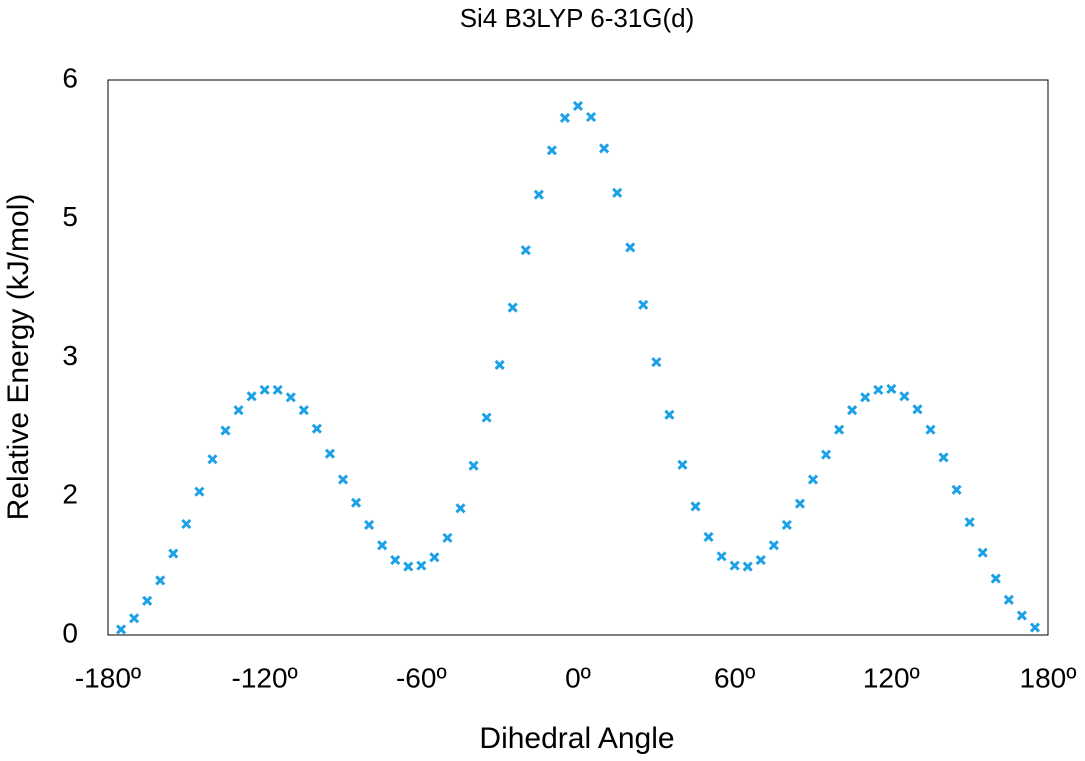 The height and width of the screenshot is (761, 1085). What do you see at coordinates (108, 677) in the screenshot?
I see `x-tick-label: -180º` at bounding box center [108, 677].